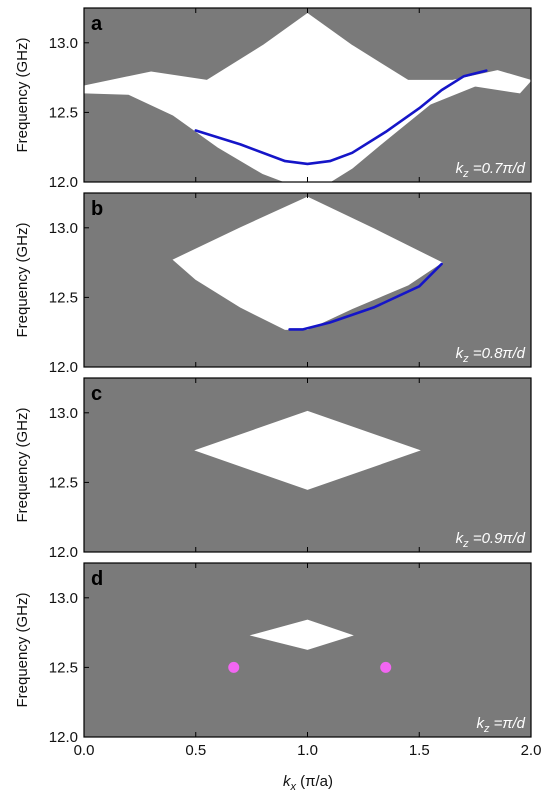  I want to click on panel-letter: b, so click(97, 209).